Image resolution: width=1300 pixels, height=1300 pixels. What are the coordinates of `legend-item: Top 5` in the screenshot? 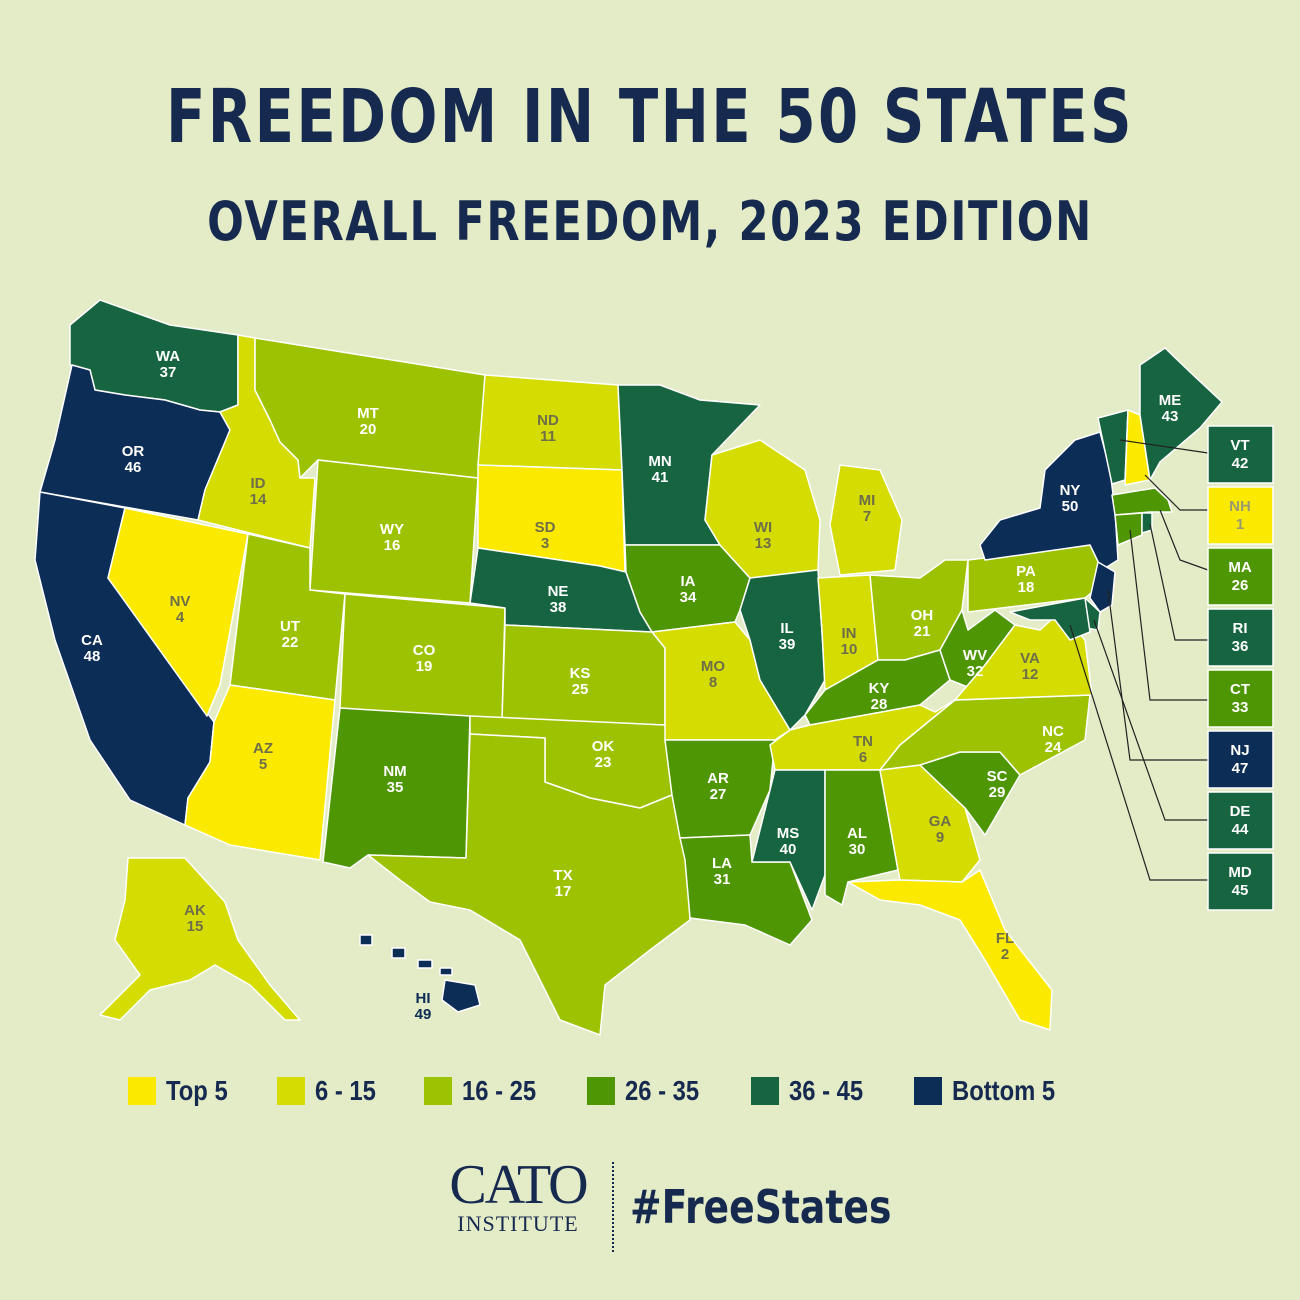 It's located at (183, 1091).